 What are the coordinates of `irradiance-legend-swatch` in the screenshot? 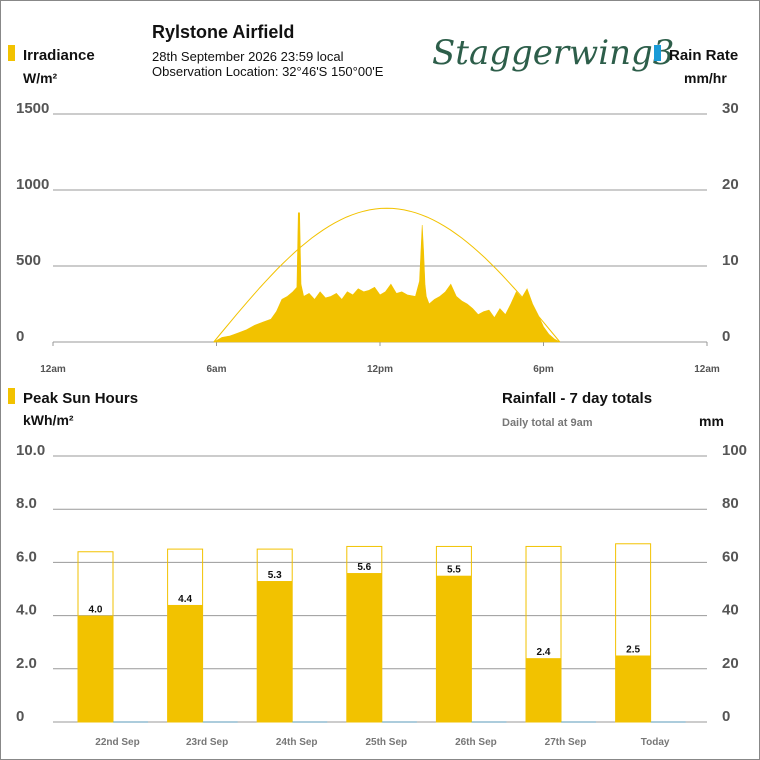 It's located at (11, 53).